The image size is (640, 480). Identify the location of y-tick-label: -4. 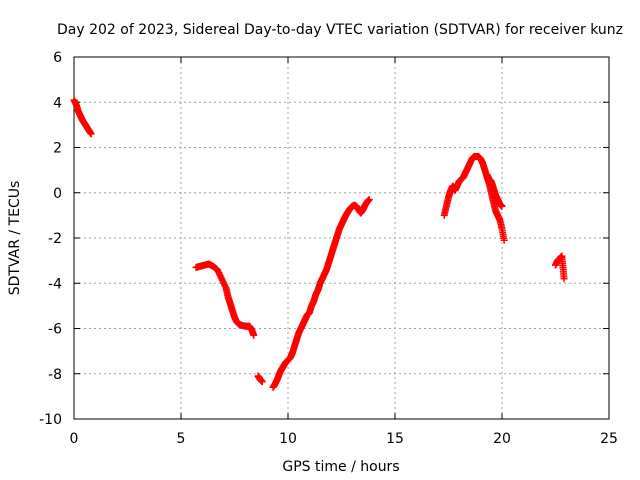
(55, 284).